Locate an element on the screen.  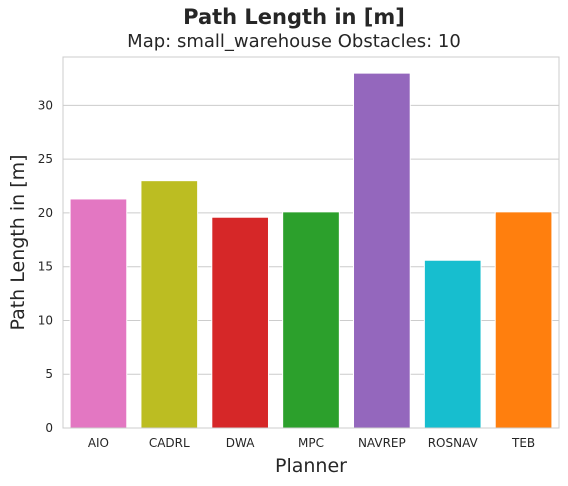
x-axis-label: Planner is located at coordinates (311, 466).